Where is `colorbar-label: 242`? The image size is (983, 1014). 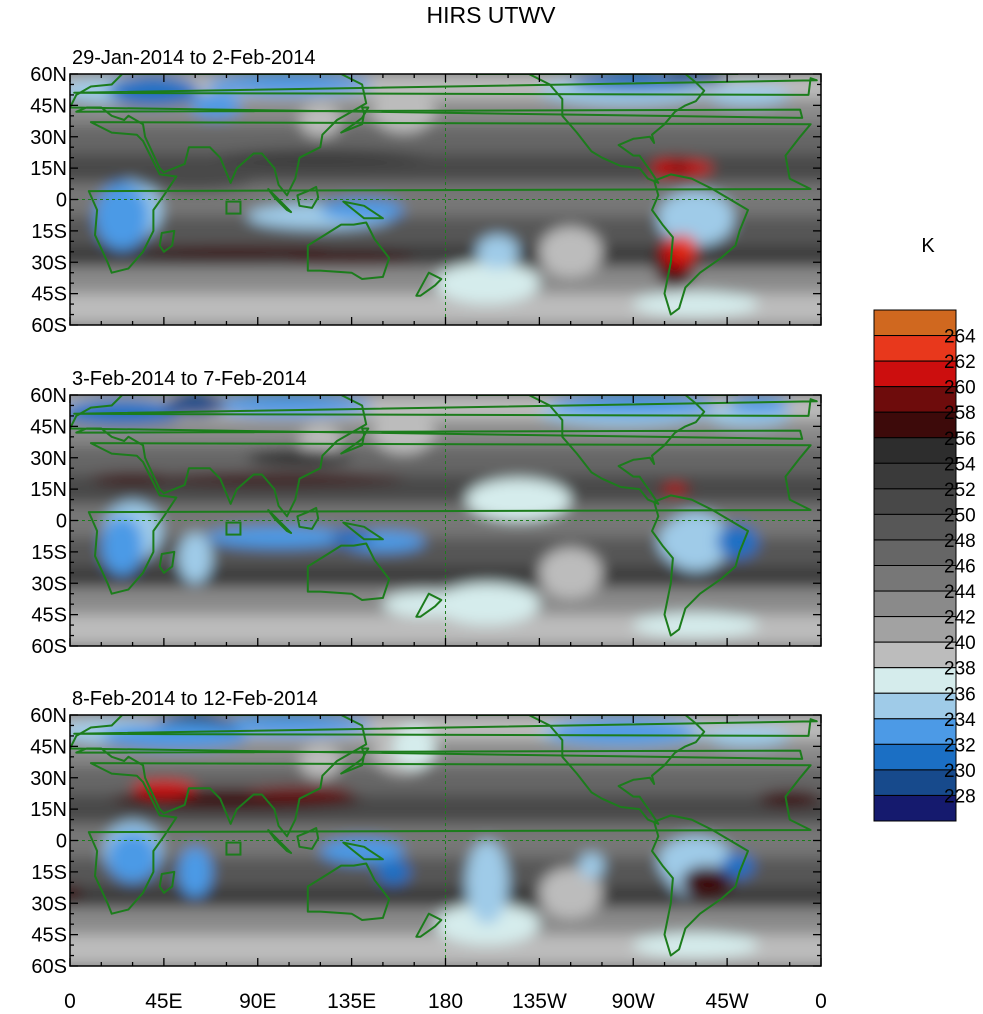 colorbar-label: 242 is located at coordinates (960, 618).